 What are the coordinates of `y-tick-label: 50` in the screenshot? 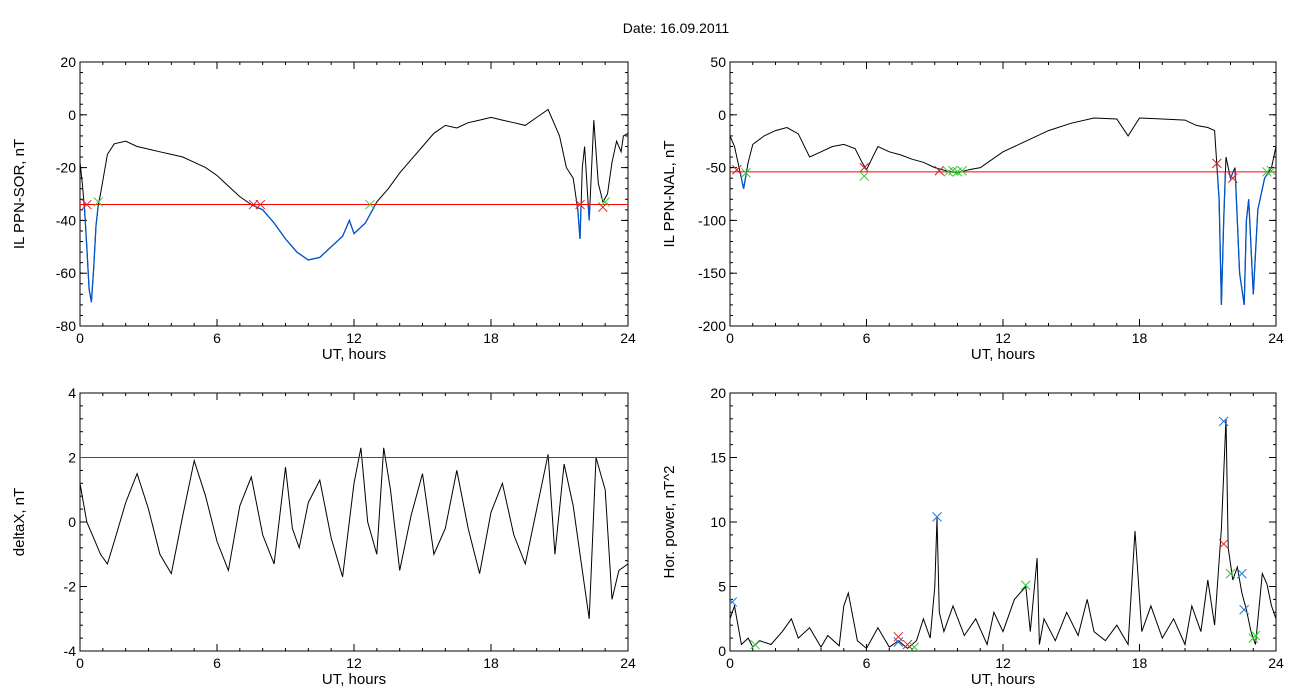 It's located at (718, 62).